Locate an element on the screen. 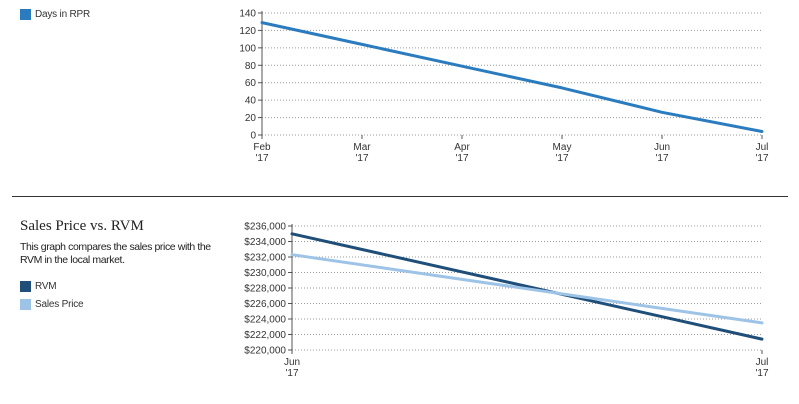 Image resolution: width=799 pixels, height=404 pixels. top-chart-legend: Days in RPR is located at coordinates (55, 16).